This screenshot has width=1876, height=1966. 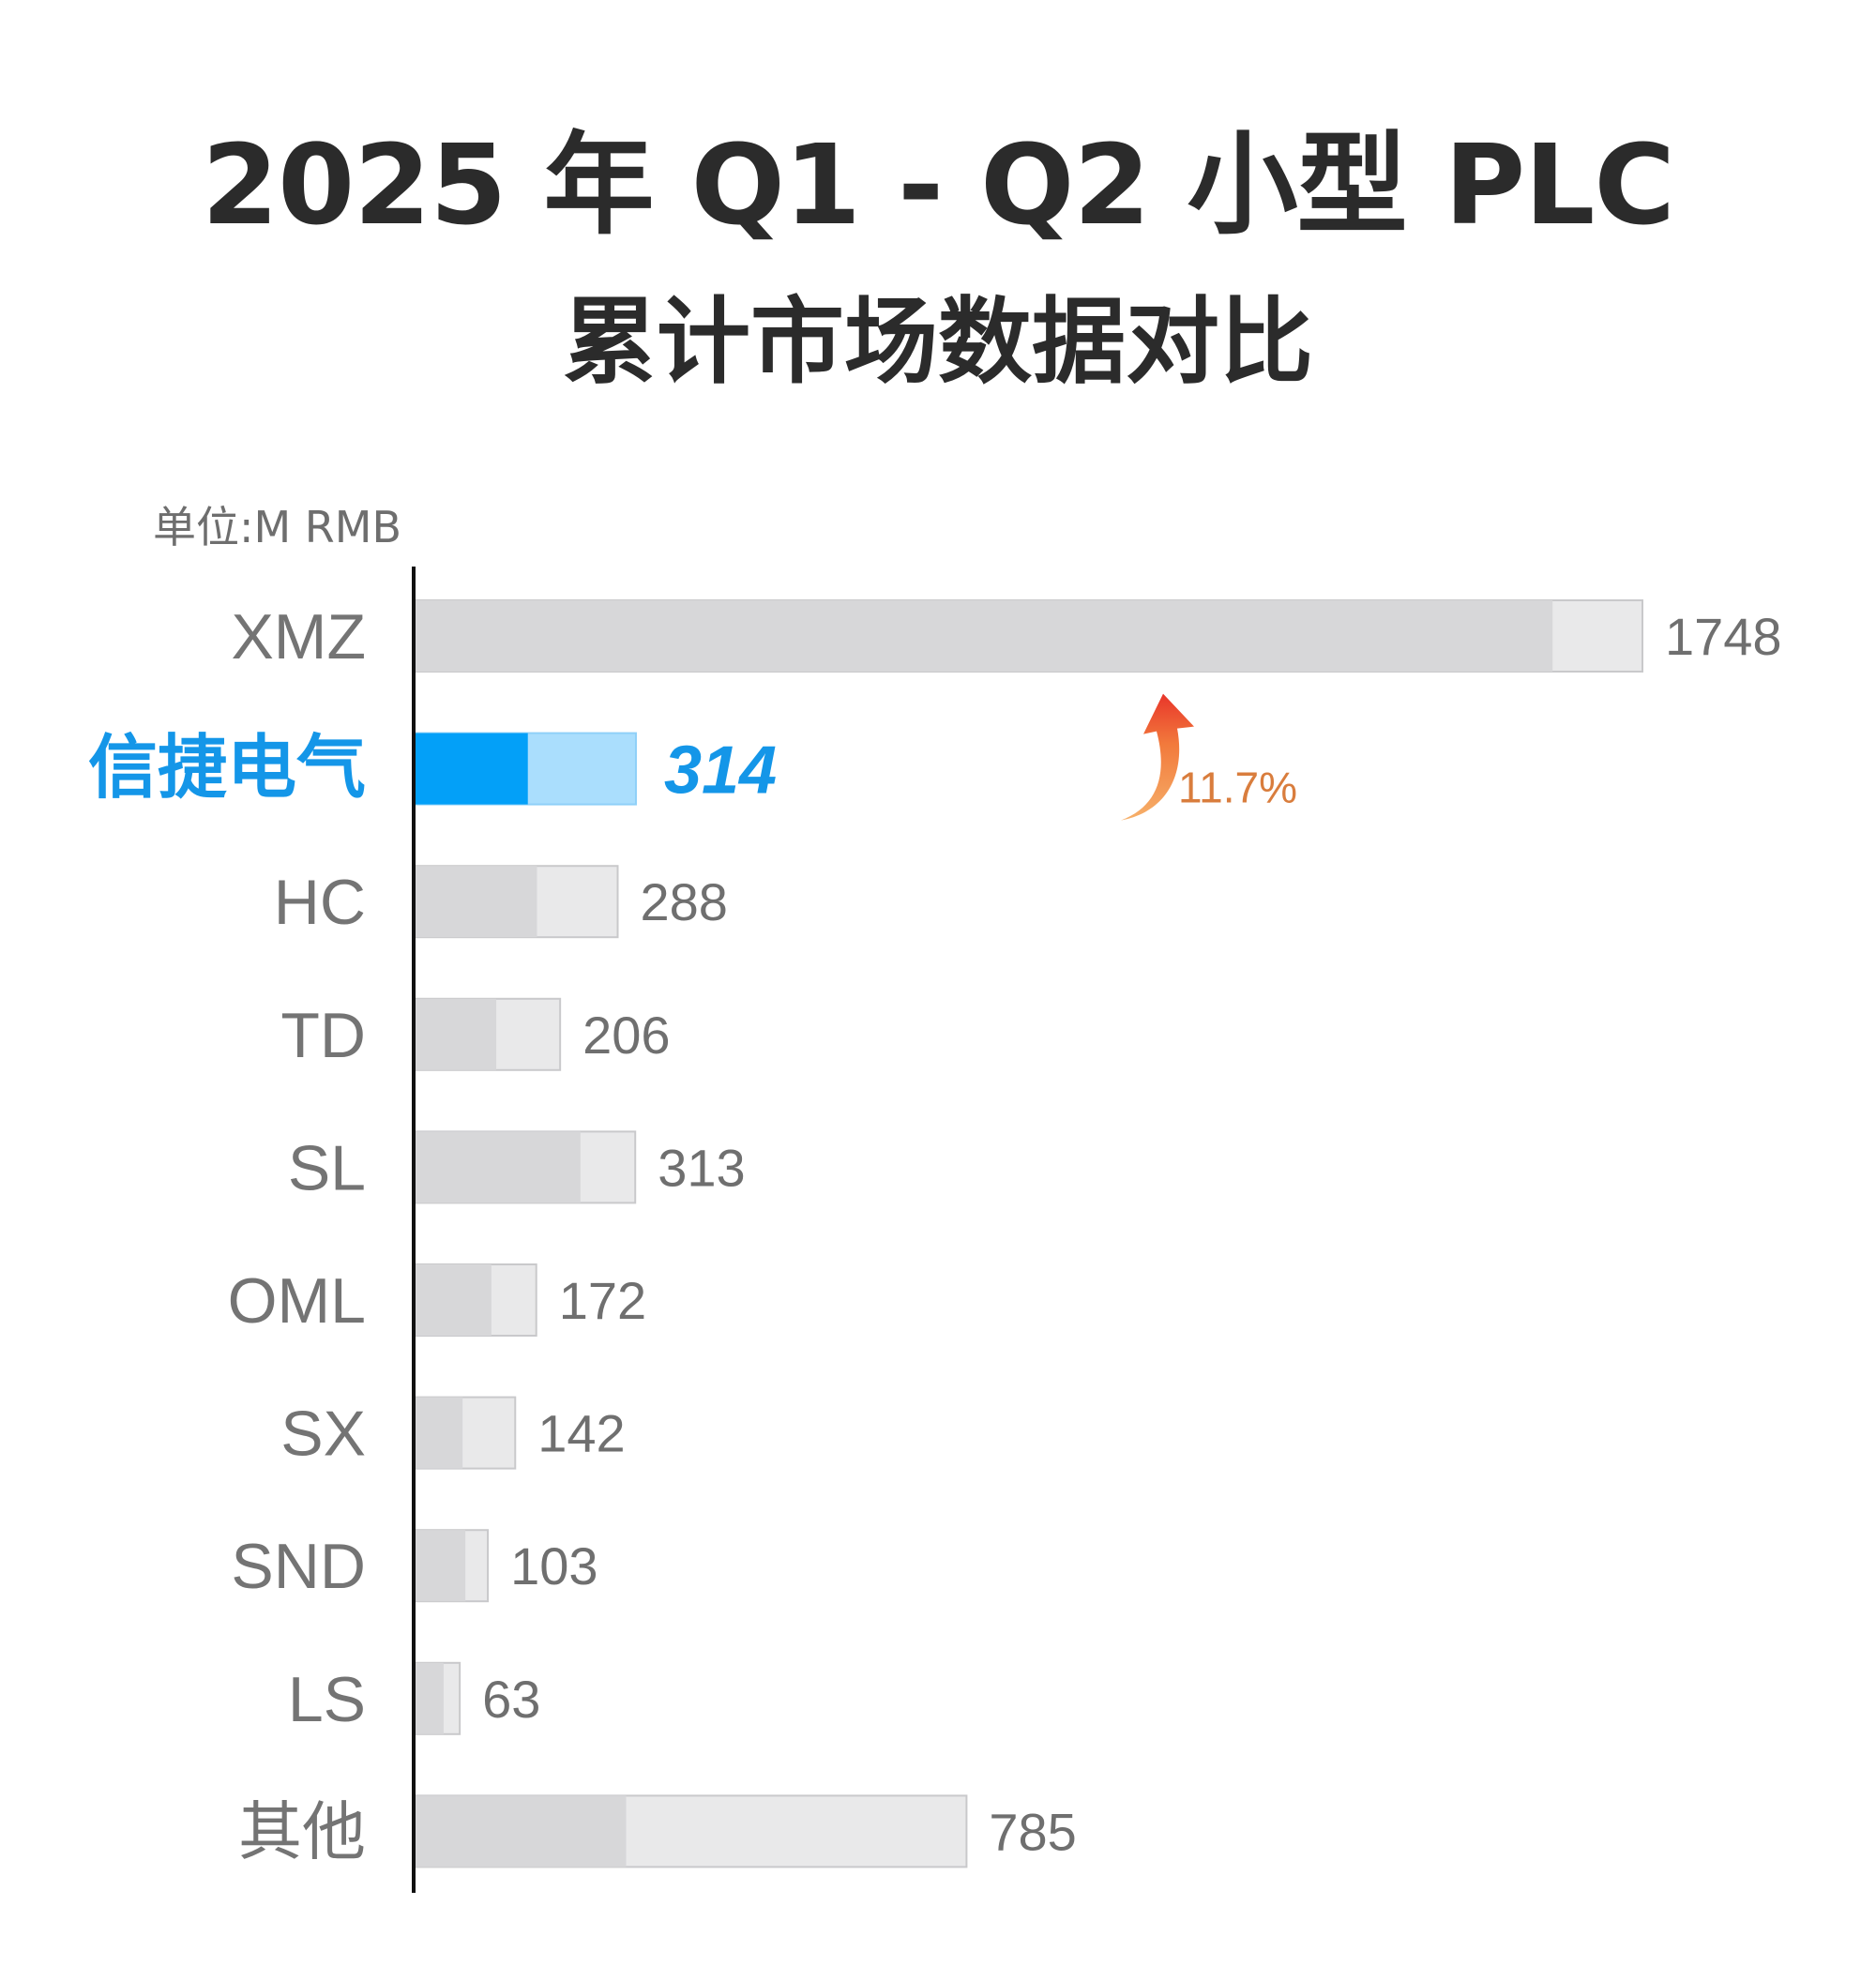 What do you see at coordinates (626, 1035) in the screenshot?
I see `value-label: 206` at bounding box center [626, 1035].